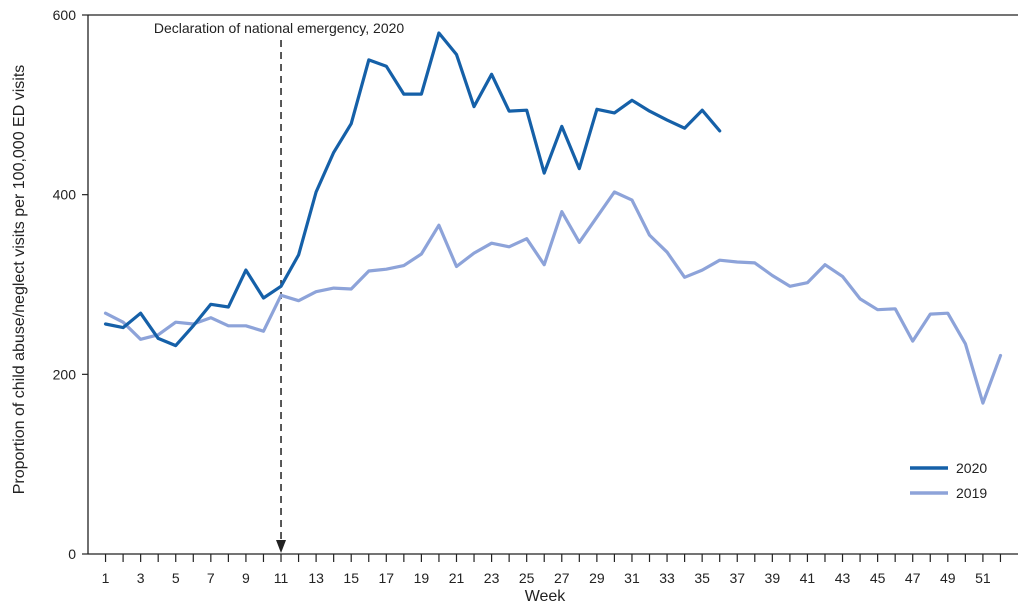 Image resolution: width=1023 pixels, height=603 pixels. Describe the element at coordinates (773, 578) in the screenshot. I see `x-tick-label: 39` at that location.